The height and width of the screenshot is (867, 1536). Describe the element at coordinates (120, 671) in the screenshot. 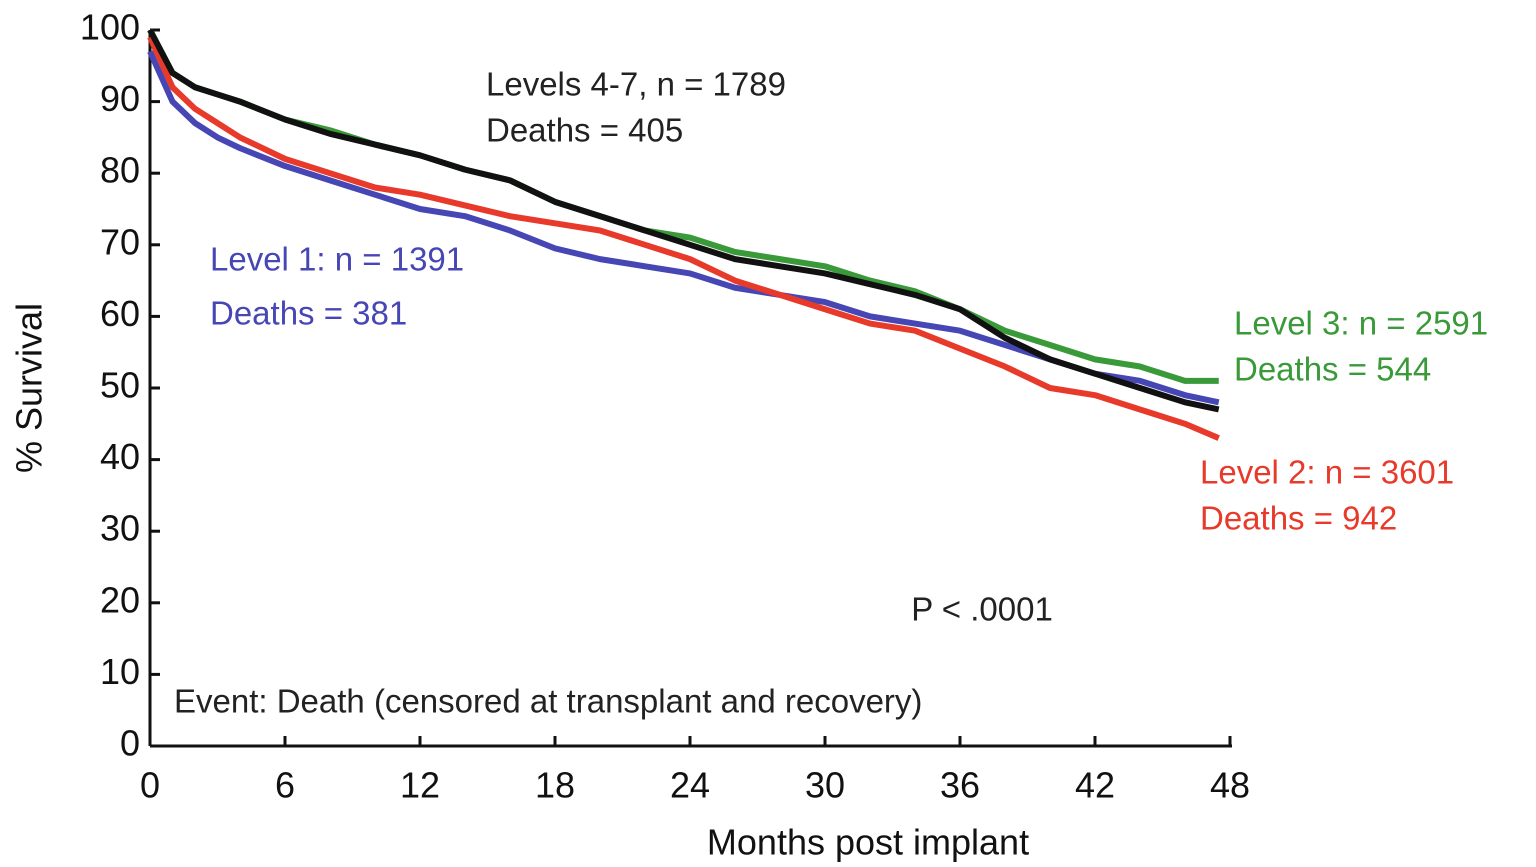

I see `y-tick-label: 10` at that location.